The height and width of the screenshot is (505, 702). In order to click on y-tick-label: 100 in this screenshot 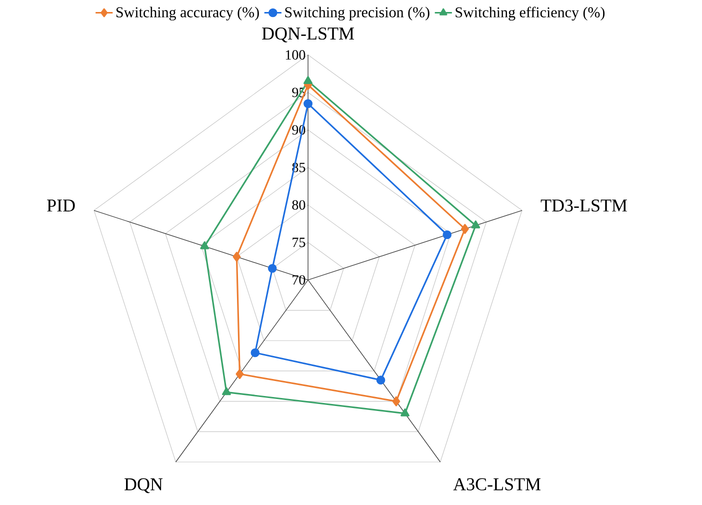, I will do `click(296, 55)`.